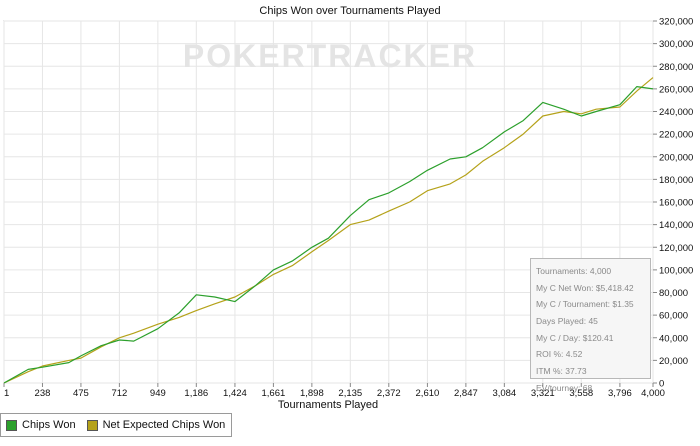 The height and width of the screenshot is (446, 700). Describe the element at coordinates (653, 393) in the screenshot. I see `x-tick-label: 4,000` at that location.